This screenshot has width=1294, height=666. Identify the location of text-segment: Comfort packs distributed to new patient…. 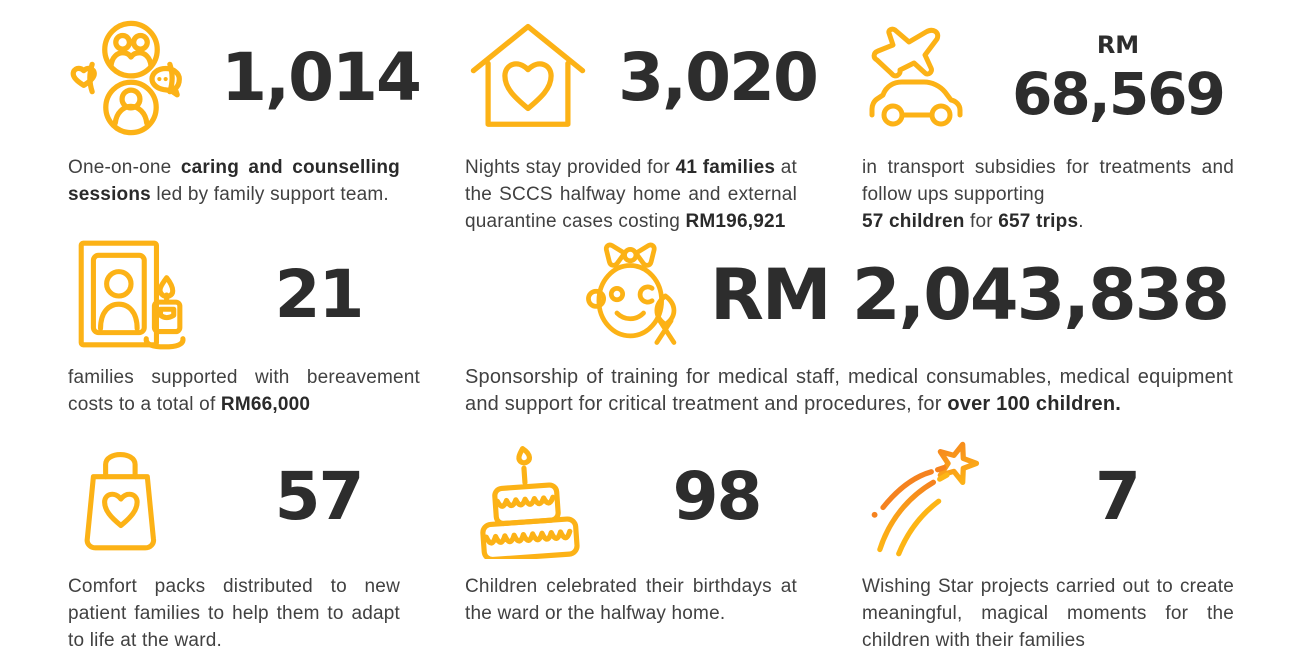
(234, 613).